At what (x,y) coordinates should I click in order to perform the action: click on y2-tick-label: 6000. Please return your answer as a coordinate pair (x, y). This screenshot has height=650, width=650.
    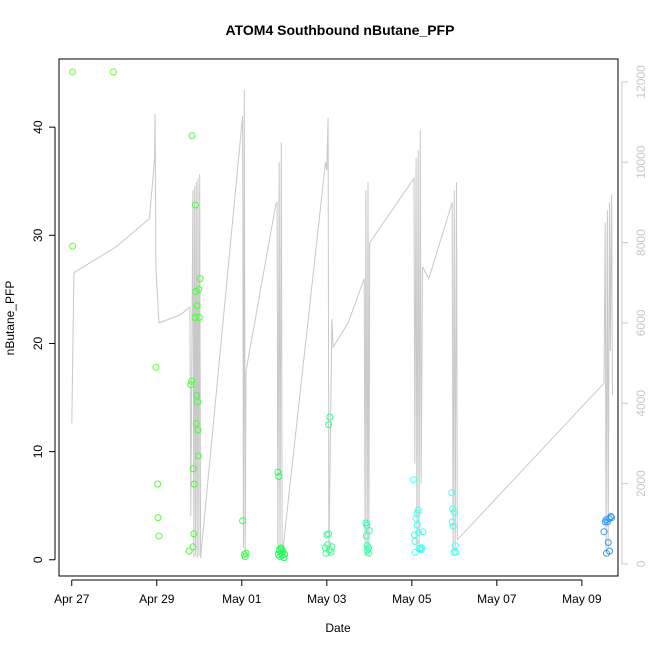
    Looking at the image, I should click on (641, 322).